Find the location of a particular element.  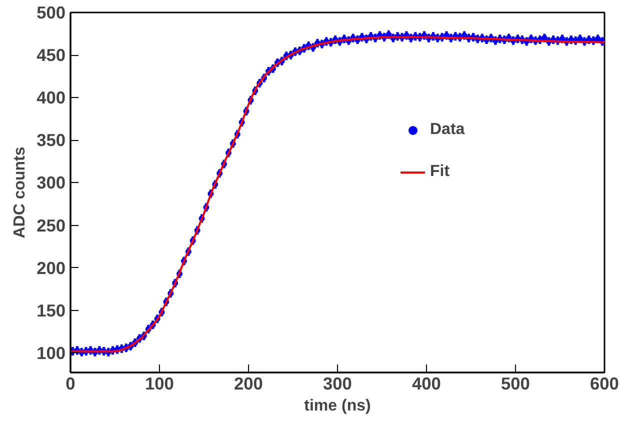

x-tick-label: 600 is located at coordinates (604, 384).